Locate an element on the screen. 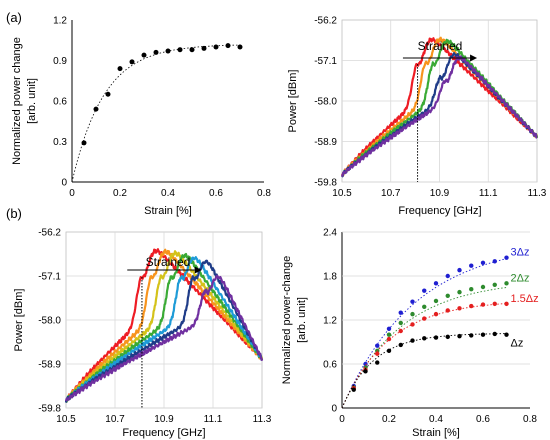  series-label: 3Δz is located at coordinates (520, 253).